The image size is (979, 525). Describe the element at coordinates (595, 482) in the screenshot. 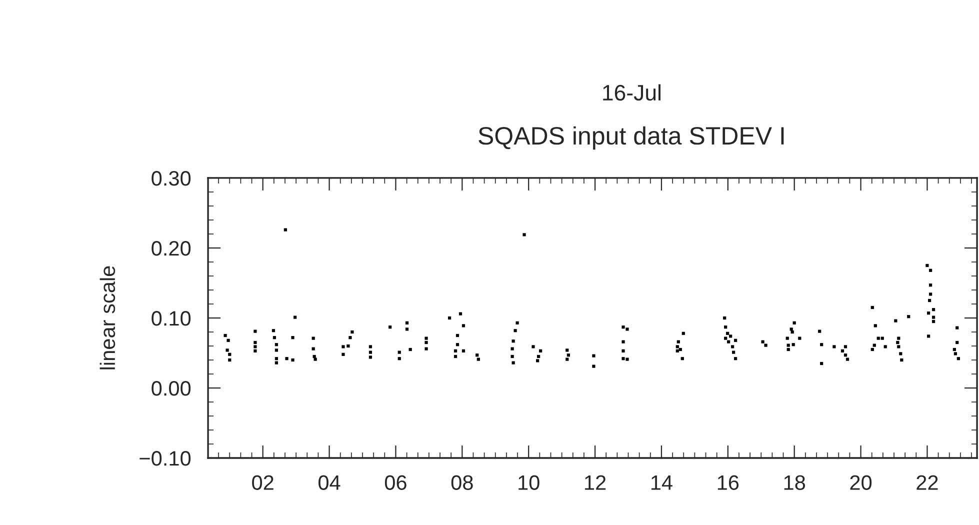

I see `x-tick-label: 12` at that location.